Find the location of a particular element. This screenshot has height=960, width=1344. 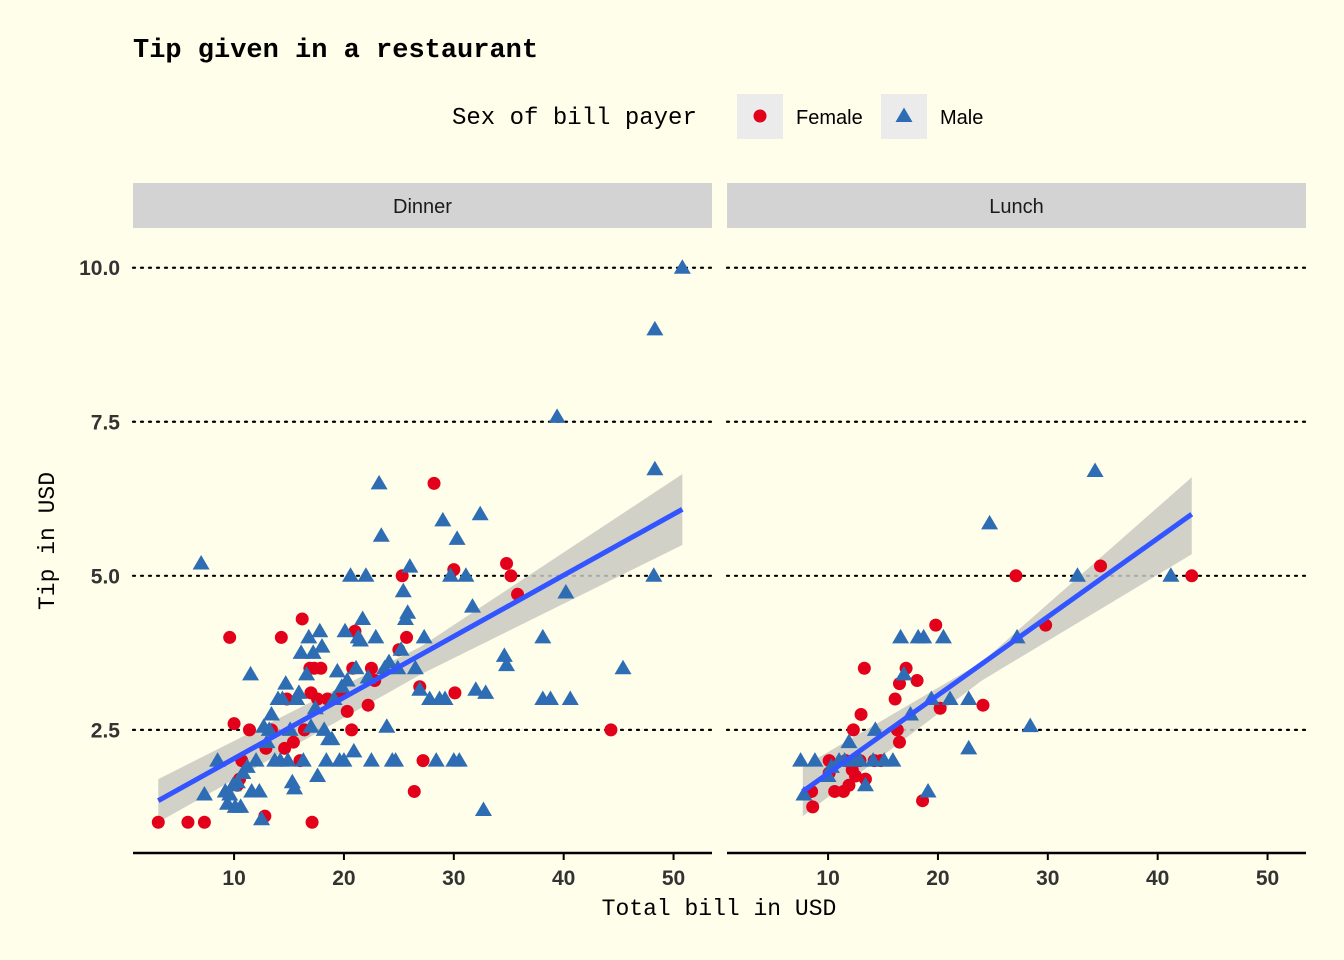

fit-layer-dinner is located at coordinates (420, 655).